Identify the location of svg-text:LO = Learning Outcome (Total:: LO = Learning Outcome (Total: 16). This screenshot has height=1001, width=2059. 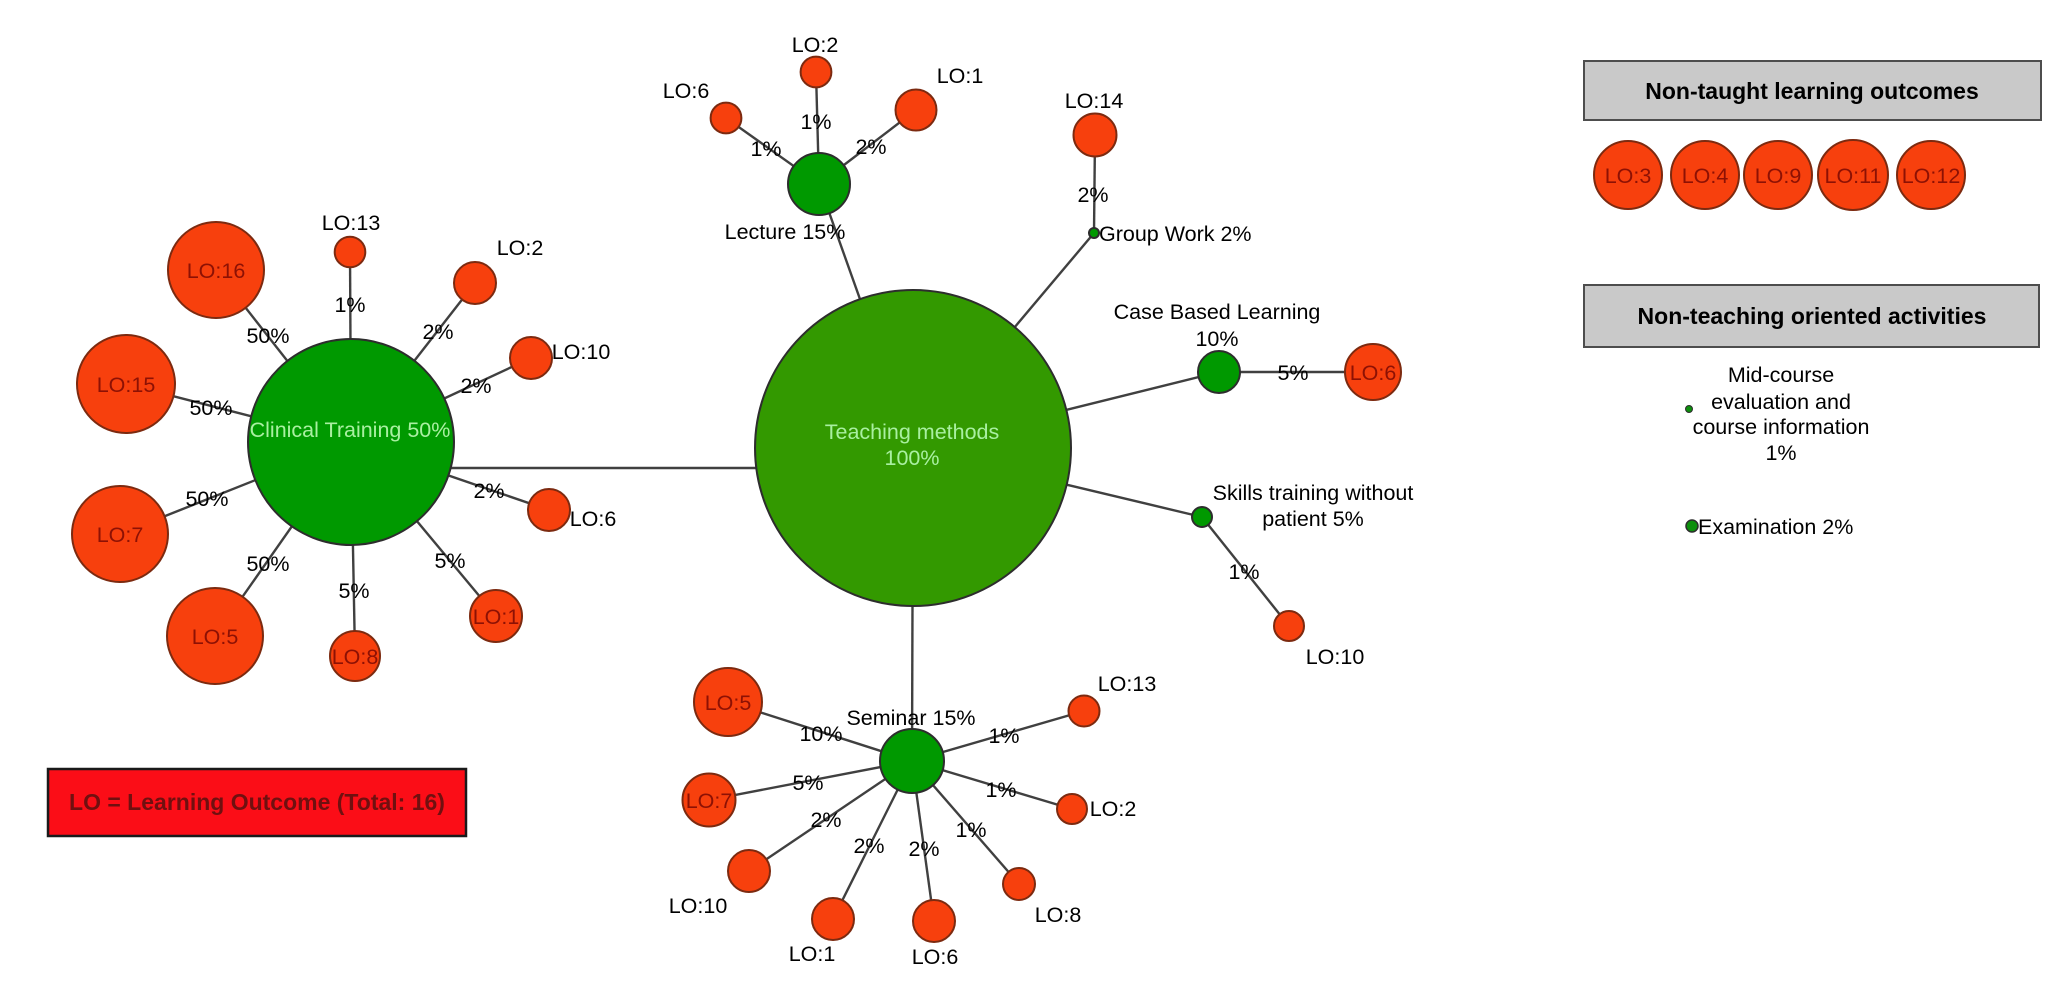
(257, 802).